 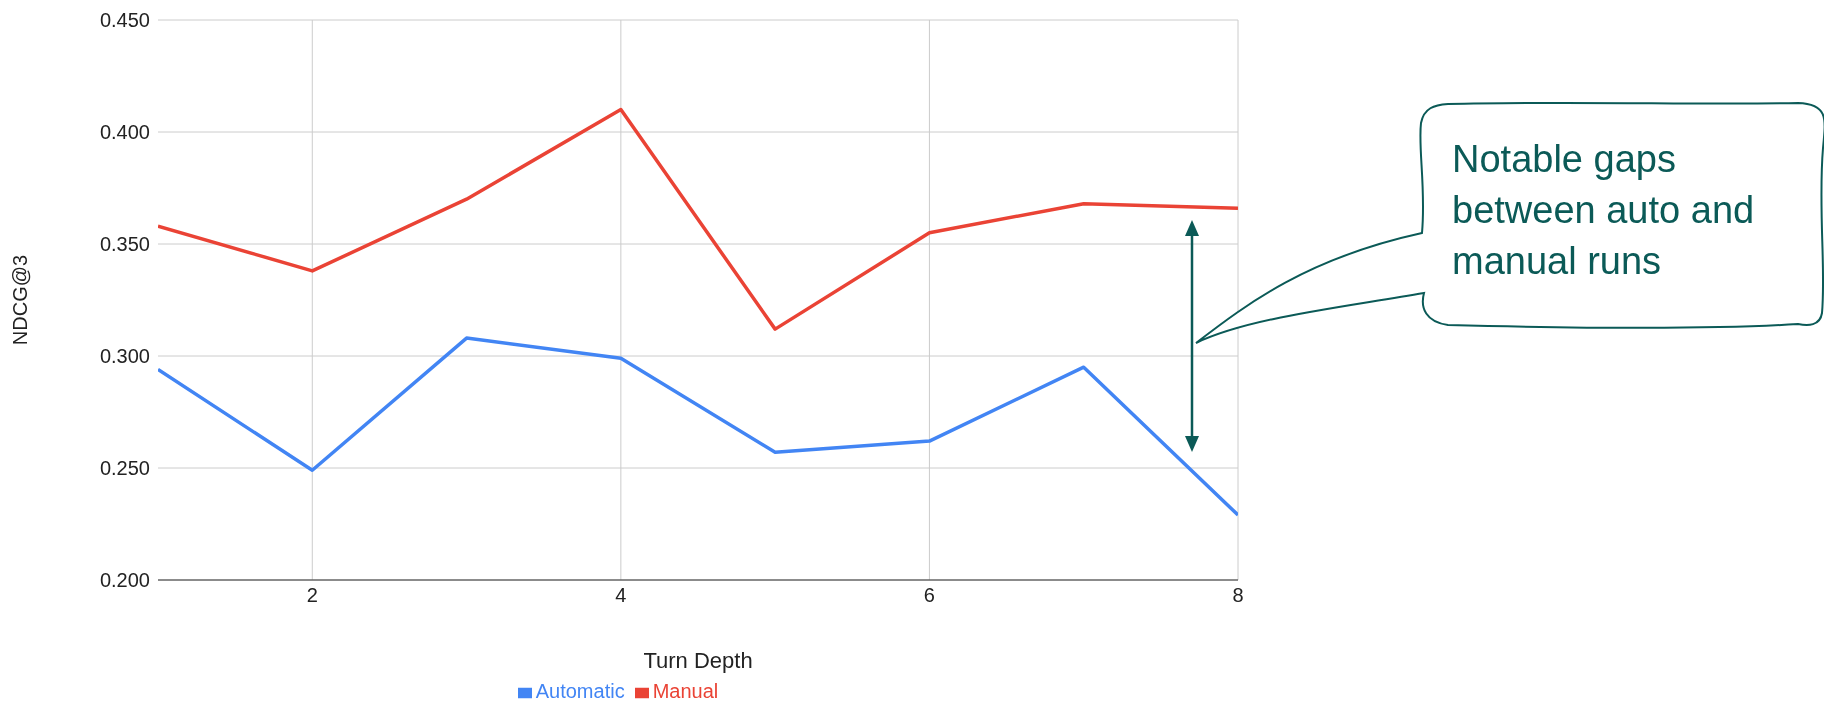 I want to click on x-axis-title: Turn Depth, so click(x=698, y=660).